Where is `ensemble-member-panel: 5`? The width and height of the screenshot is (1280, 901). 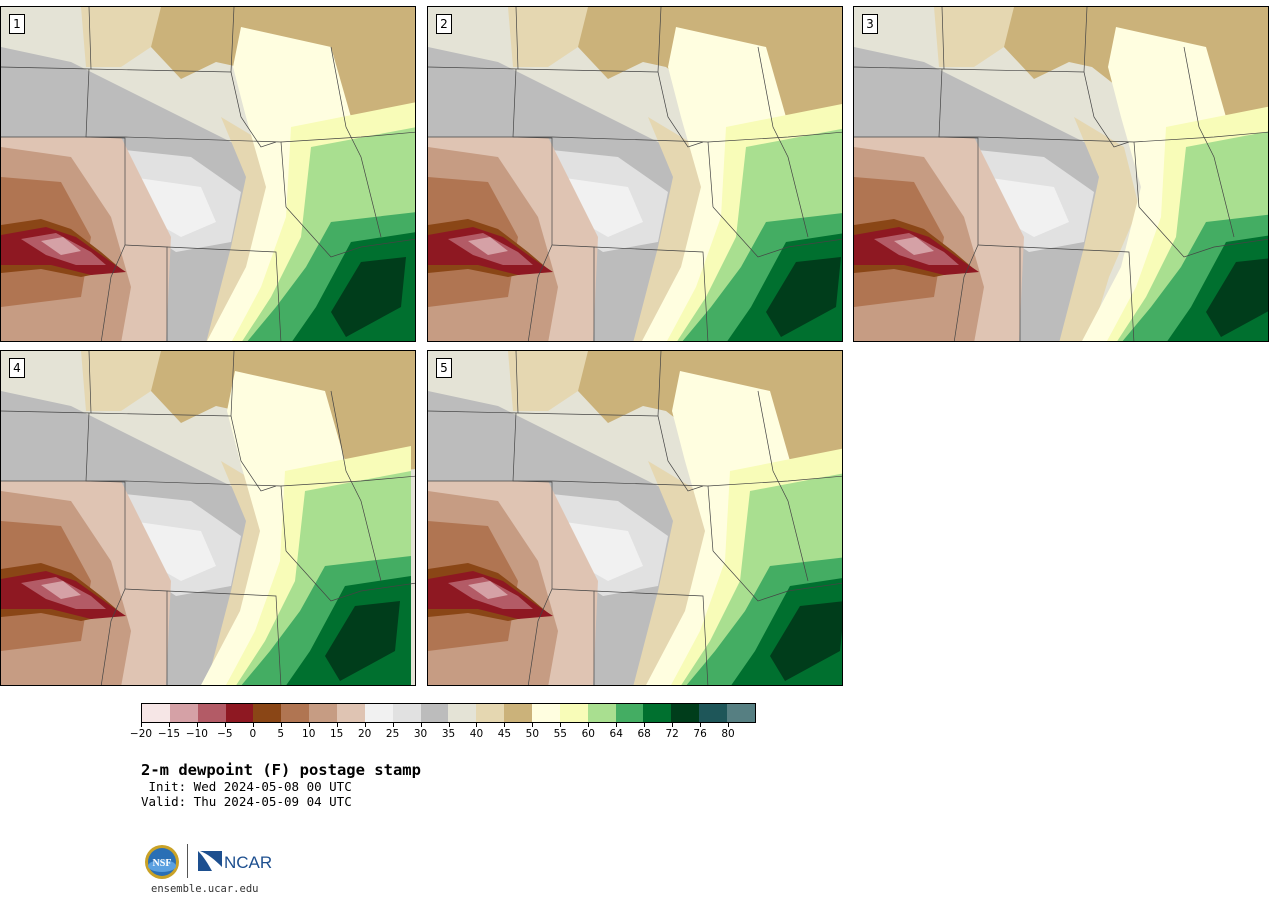 ensemble-member-panel: 5 is located at coordinates (635, 518).